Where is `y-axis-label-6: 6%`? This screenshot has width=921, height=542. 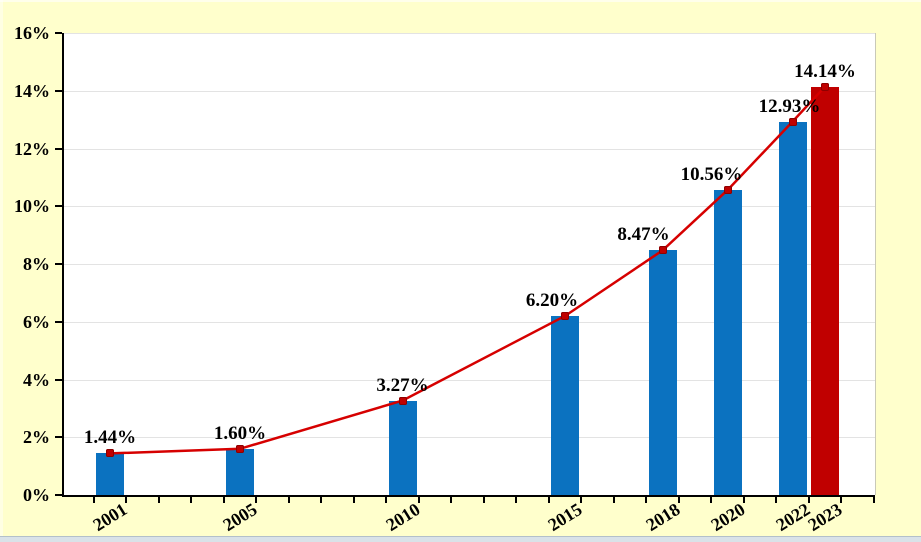
y-axis-label-6: 6% is located at coordinates (36, 321).